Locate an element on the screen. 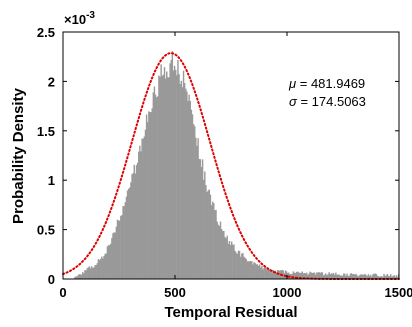 Image resolution: width=412 pixels, height=327 pixels. mu-annotation: μ = 481.9469 is located at coordinates (326, 83).